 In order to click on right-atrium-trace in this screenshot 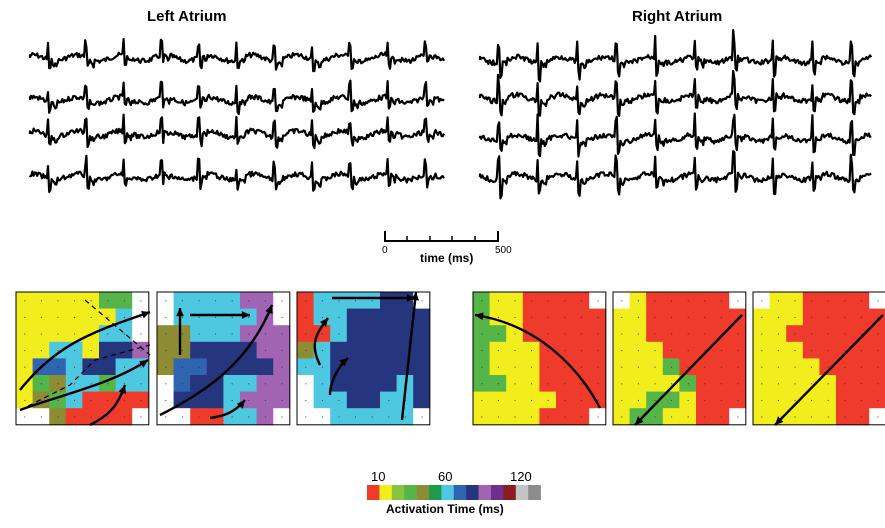, I will do `click(675, 175)`.